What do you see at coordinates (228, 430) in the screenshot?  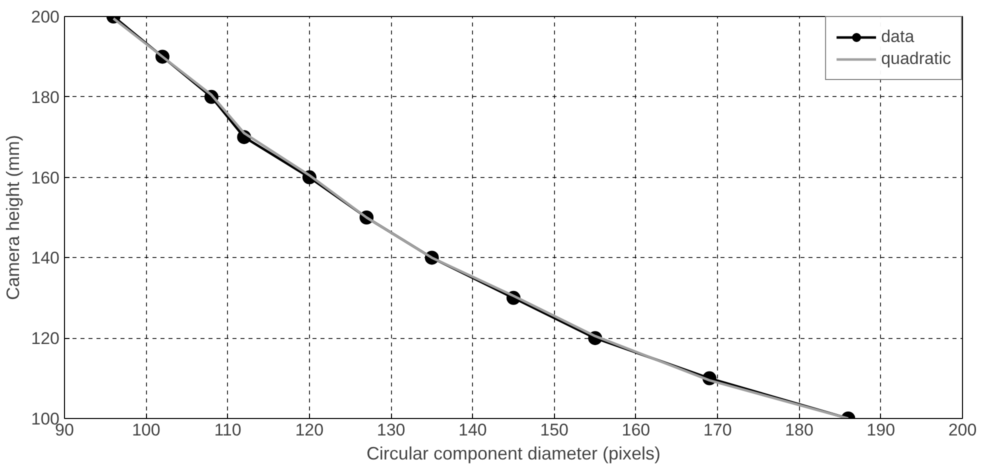 I see `x-tick-label: 110` at bounding box center [228, 430].